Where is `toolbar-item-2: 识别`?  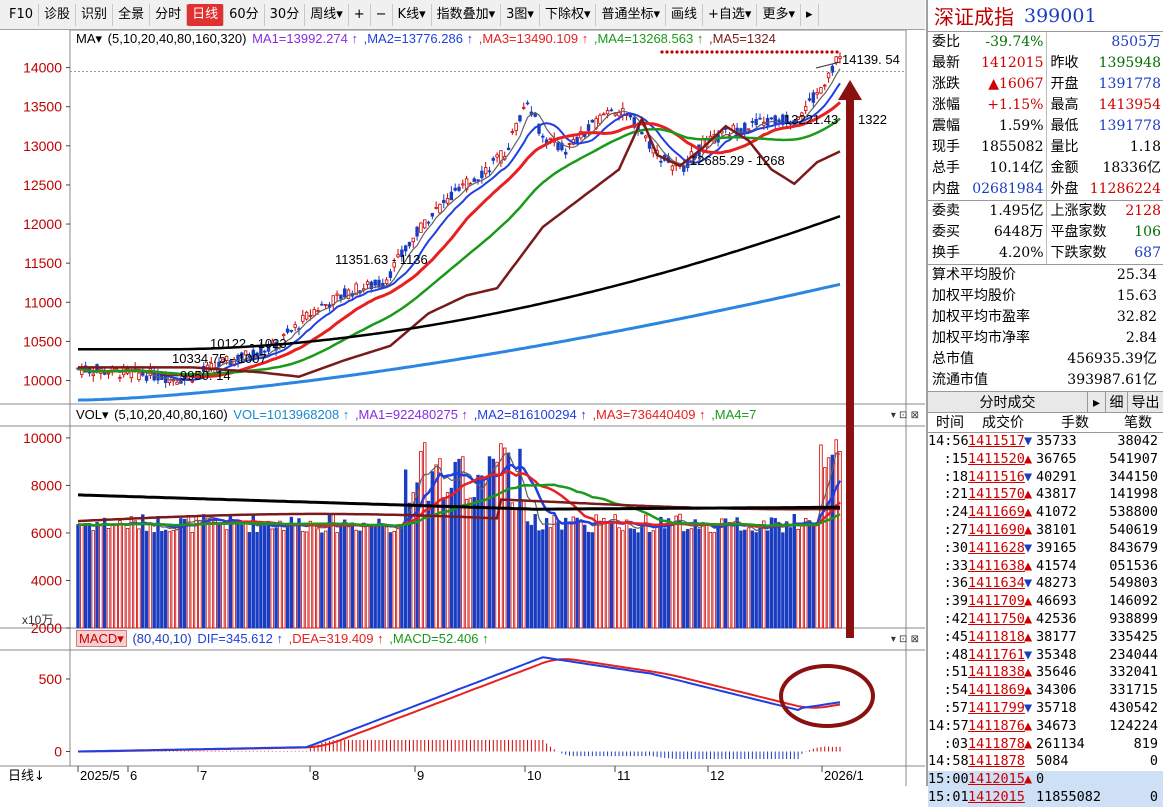 toolbar-item-2: 识别 is located at coordinates (94, 15).